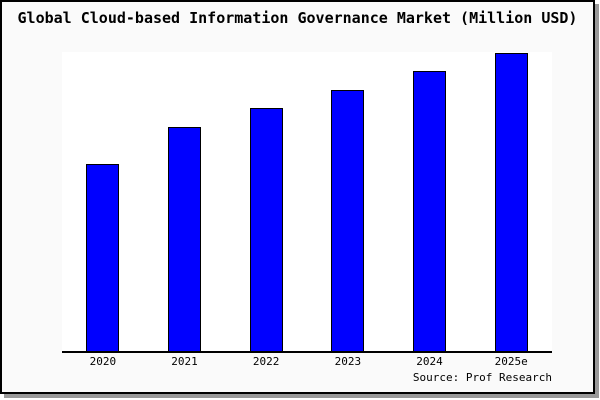 The image size is (600, 400). I want to click on bar-2023, so click(348, 220).